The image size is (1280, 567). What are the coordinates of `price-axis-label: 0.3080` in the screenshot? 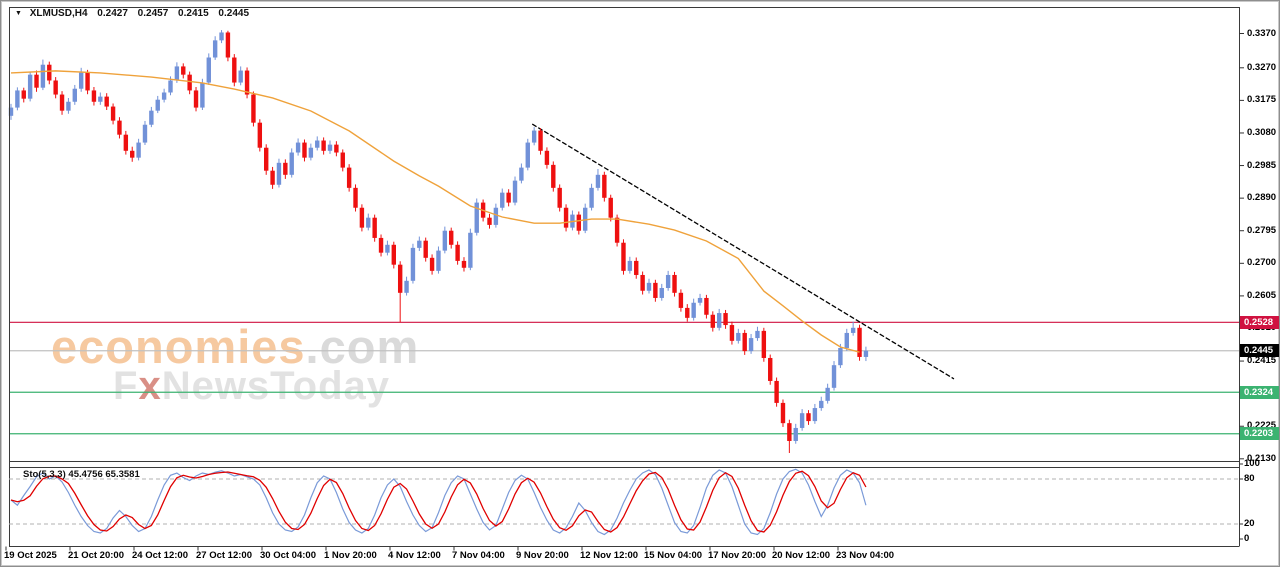 It's located at (1262, 132).